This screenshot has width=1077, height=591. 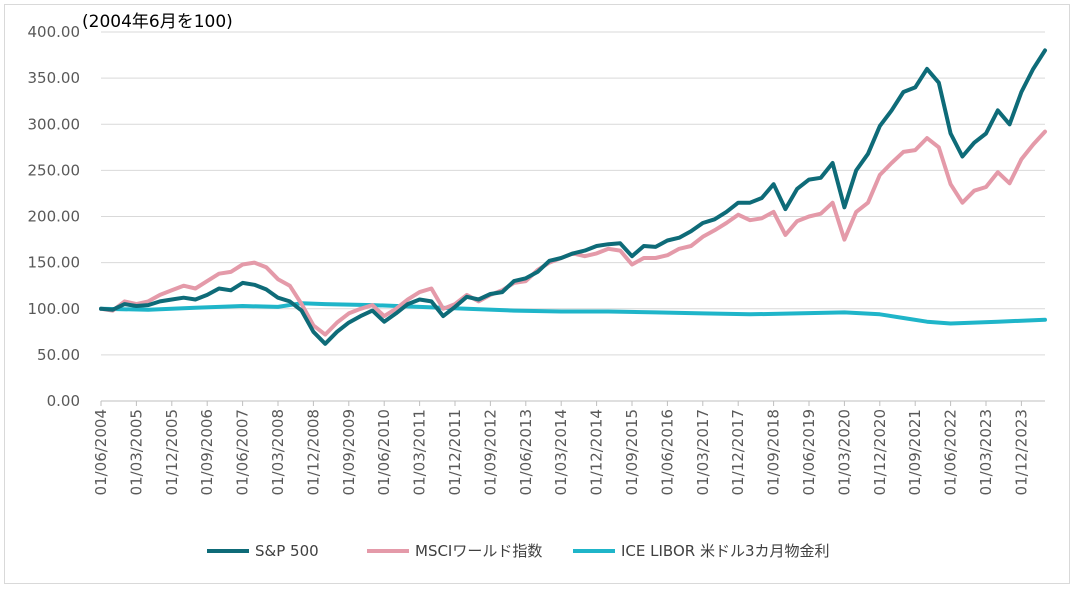 What do you see at coordinates (54, 263) in the screenshot?
I see `y-tick-label: 150.00` at bounding box center [54, 263].